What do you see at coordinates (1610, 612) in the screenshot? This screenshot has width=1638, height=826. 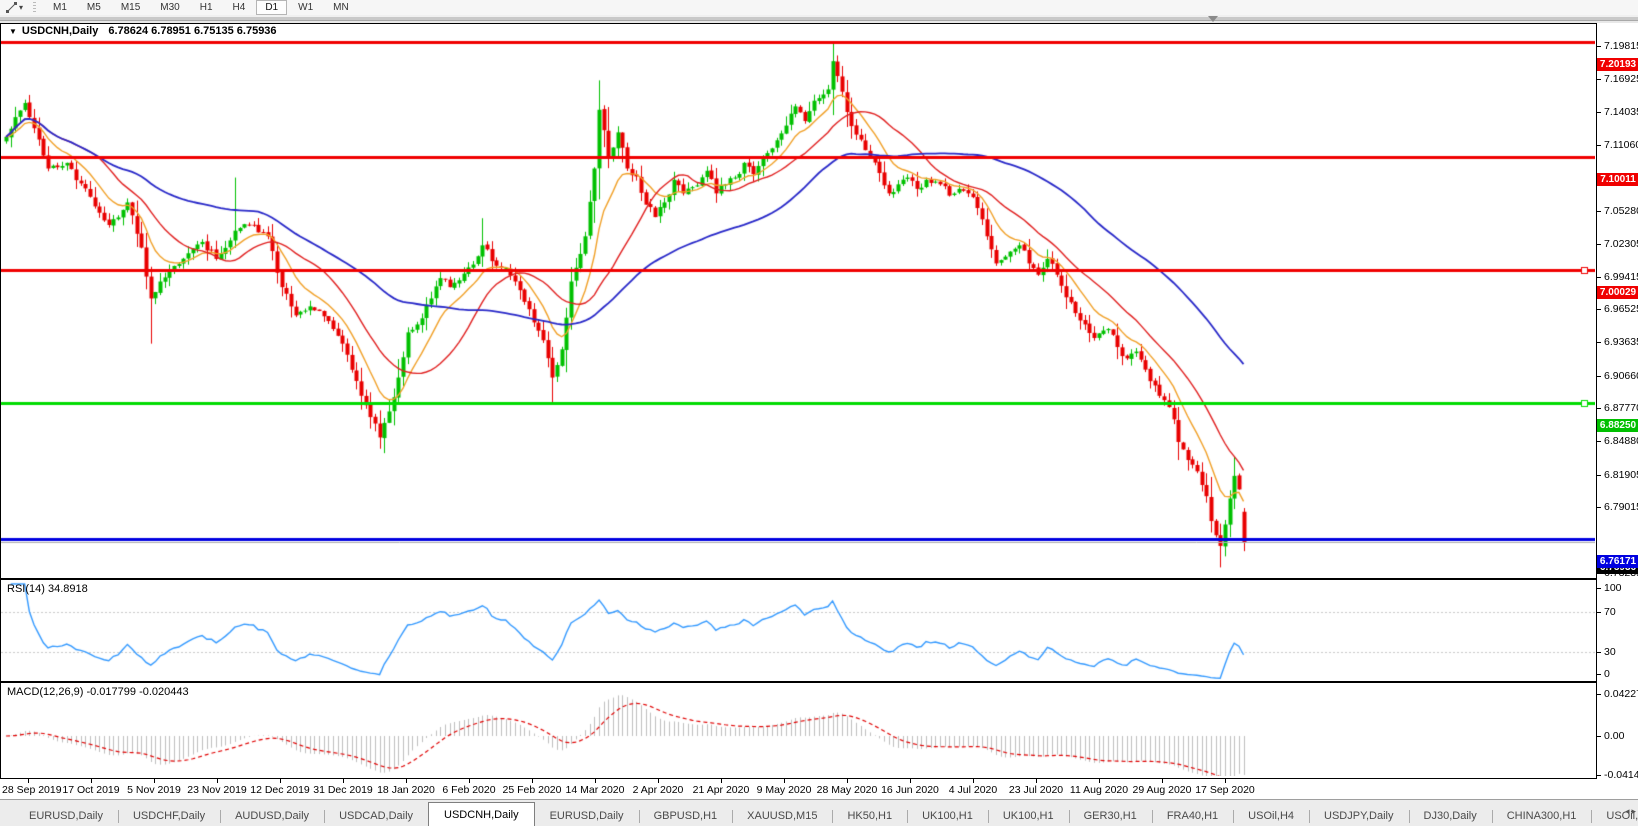 I see `rsi-axis-tick-label: 70` at bounding box center [1610, 612].